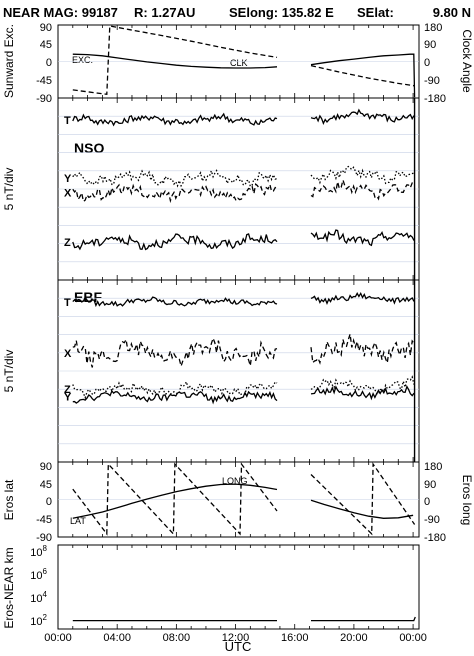 This screenshot has height=656, width=474. I want to click on tick-exponent: 2, so click(45, 617).